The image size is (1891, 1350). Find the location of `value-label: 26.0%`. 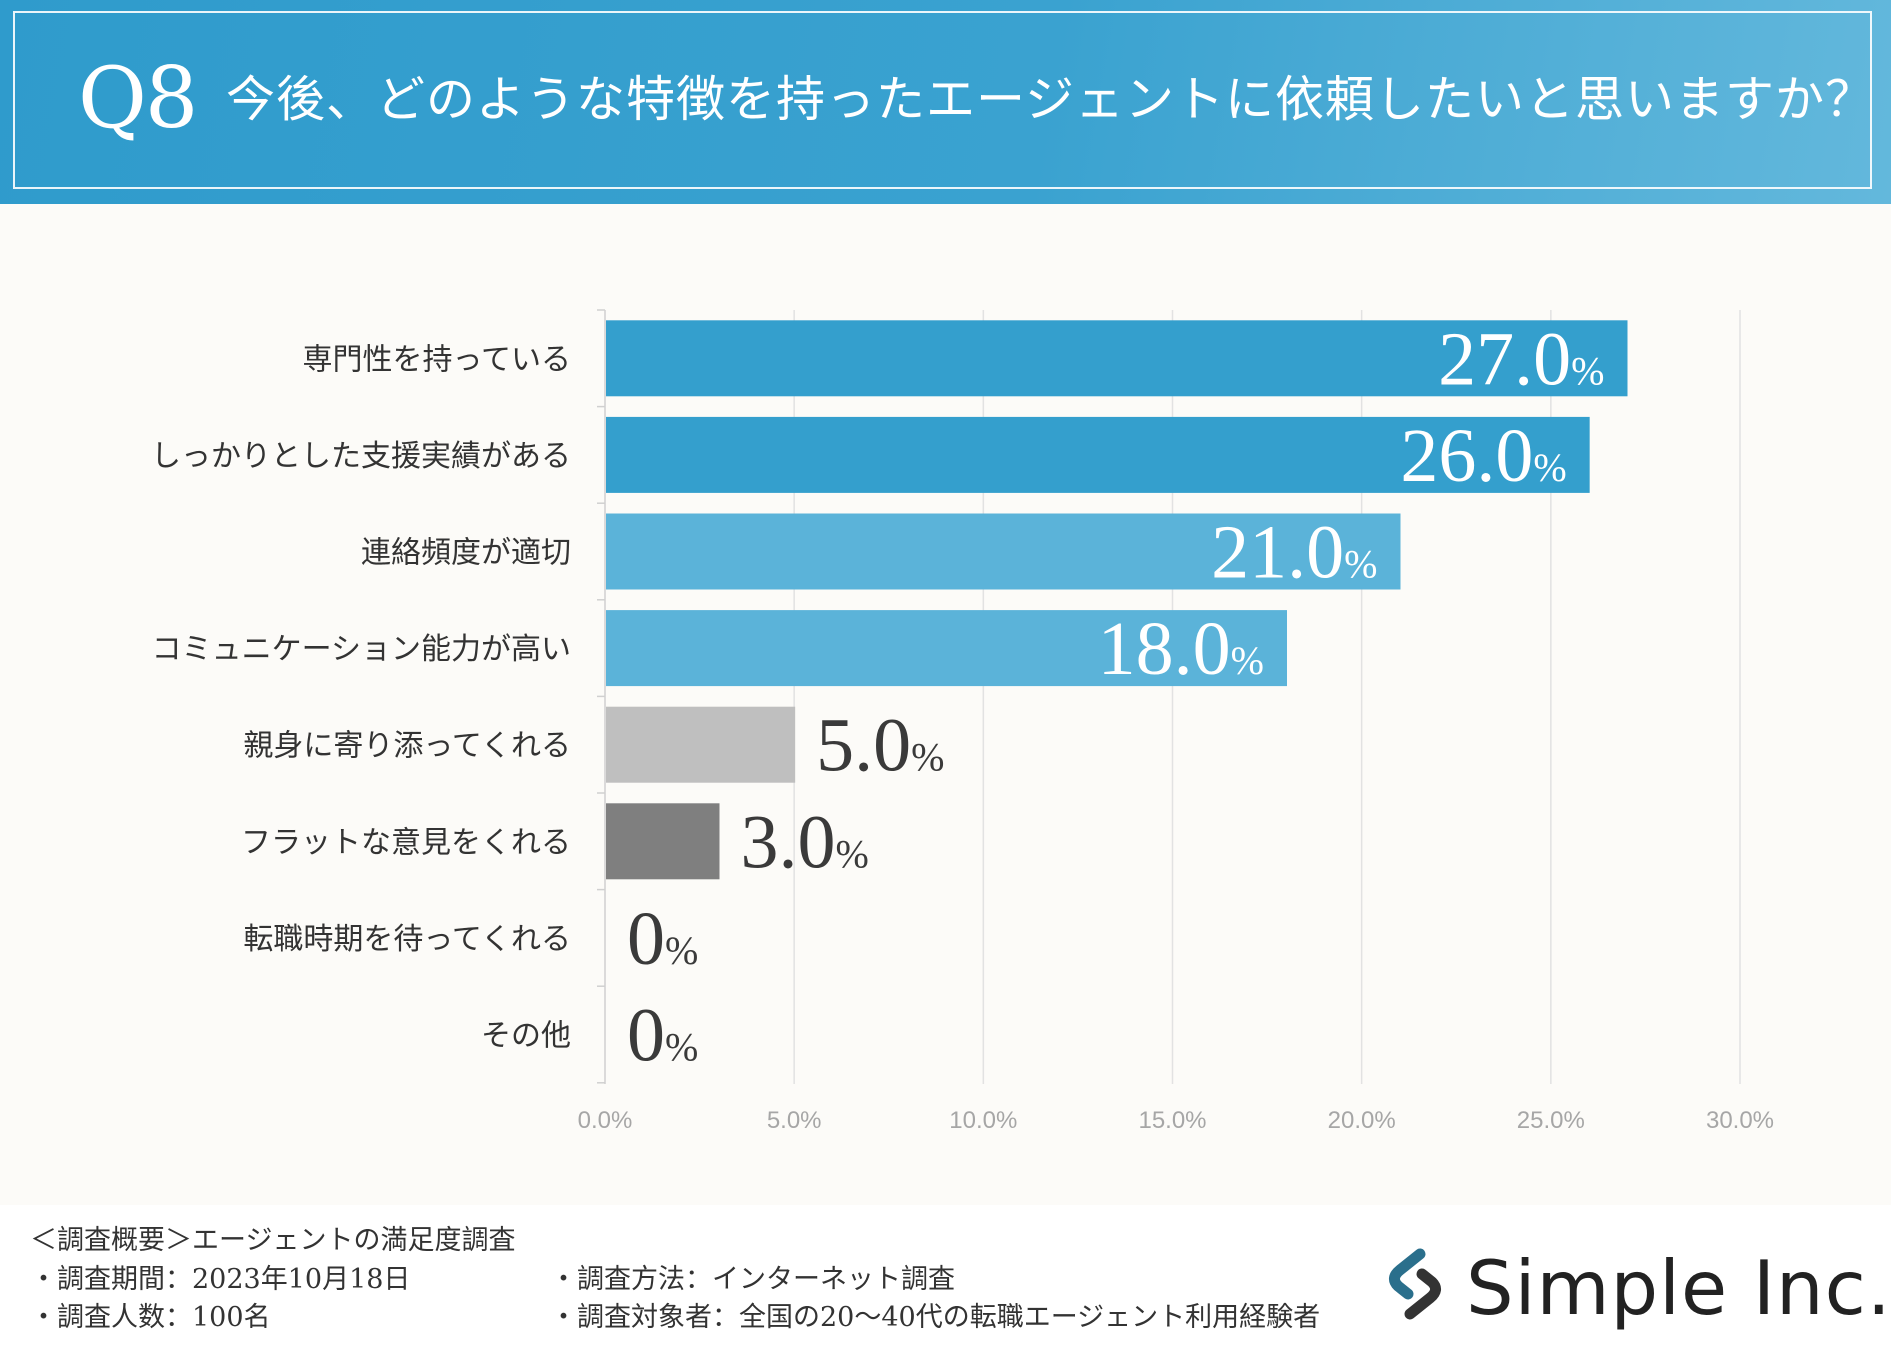

value-label: 26.0% is located at coordinates (1483, 456).